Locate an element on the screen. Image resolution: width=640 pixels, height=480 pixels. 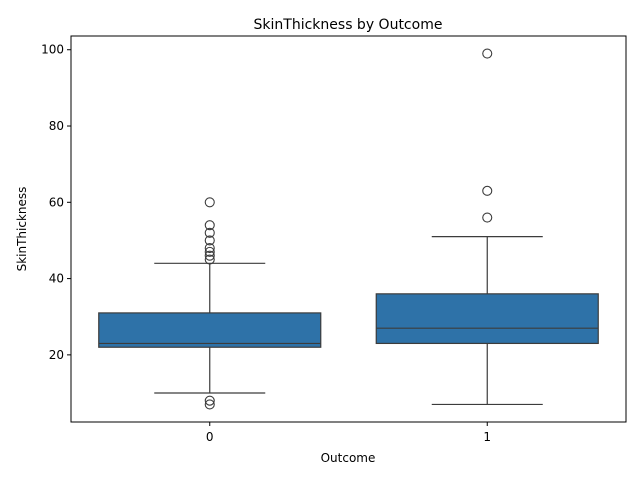
y-tick-label: 60 is located at coordinates (56, 202).